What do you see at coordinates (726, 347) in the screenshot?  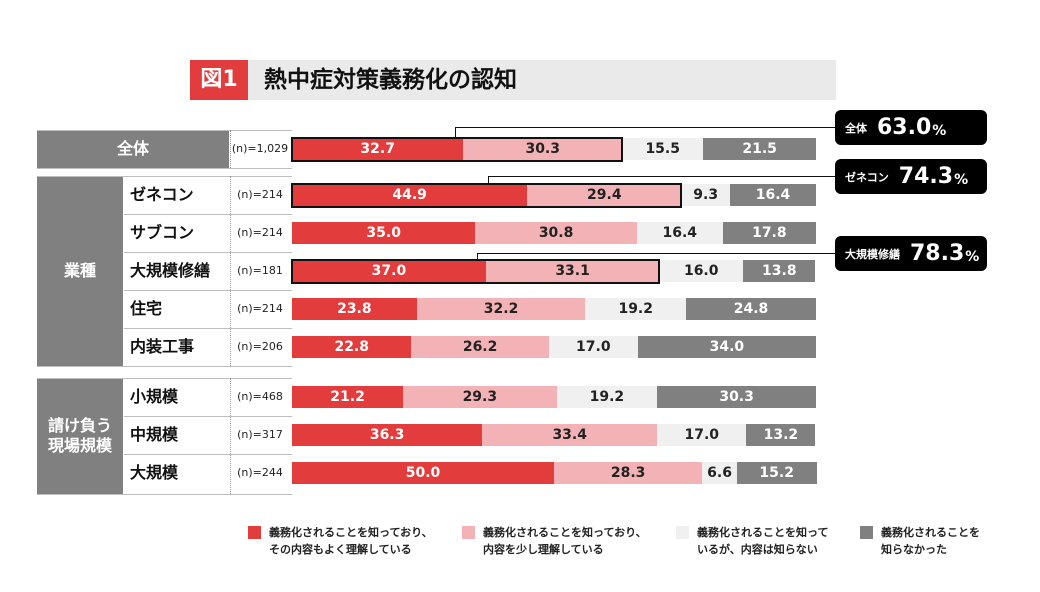 I see `bar-segment: 34.0` at bounding box center [726, 347].